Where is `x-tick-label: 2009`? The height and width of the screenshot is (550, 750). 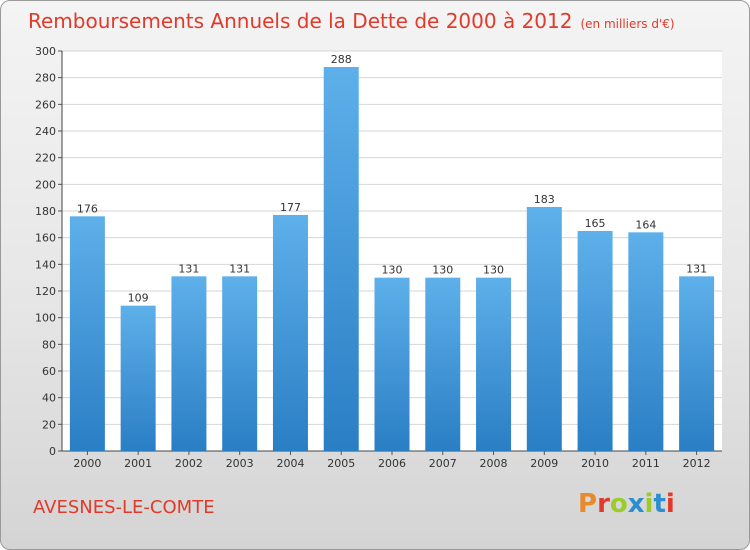 x-tick-label: 2009 is located at coordinates (544, 463).